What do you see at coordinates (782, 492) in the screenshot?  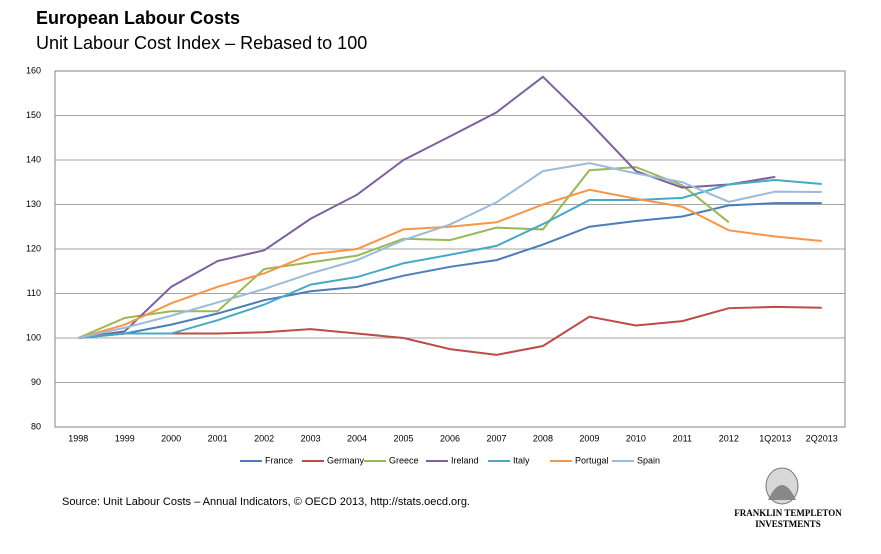 I see `logo-icon` at bounding box center [782, 492].